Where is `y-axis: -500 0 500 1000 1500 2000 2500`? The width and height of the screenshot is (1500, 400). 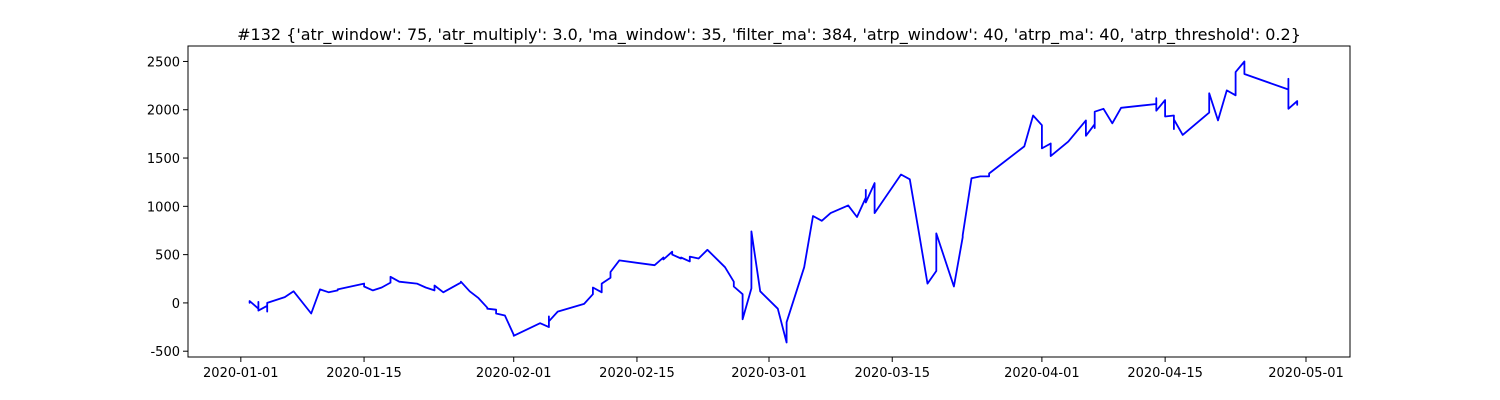
y-axis: -500 0 500 1000 1500 2000 2500 is located at coordinates (167, 207).